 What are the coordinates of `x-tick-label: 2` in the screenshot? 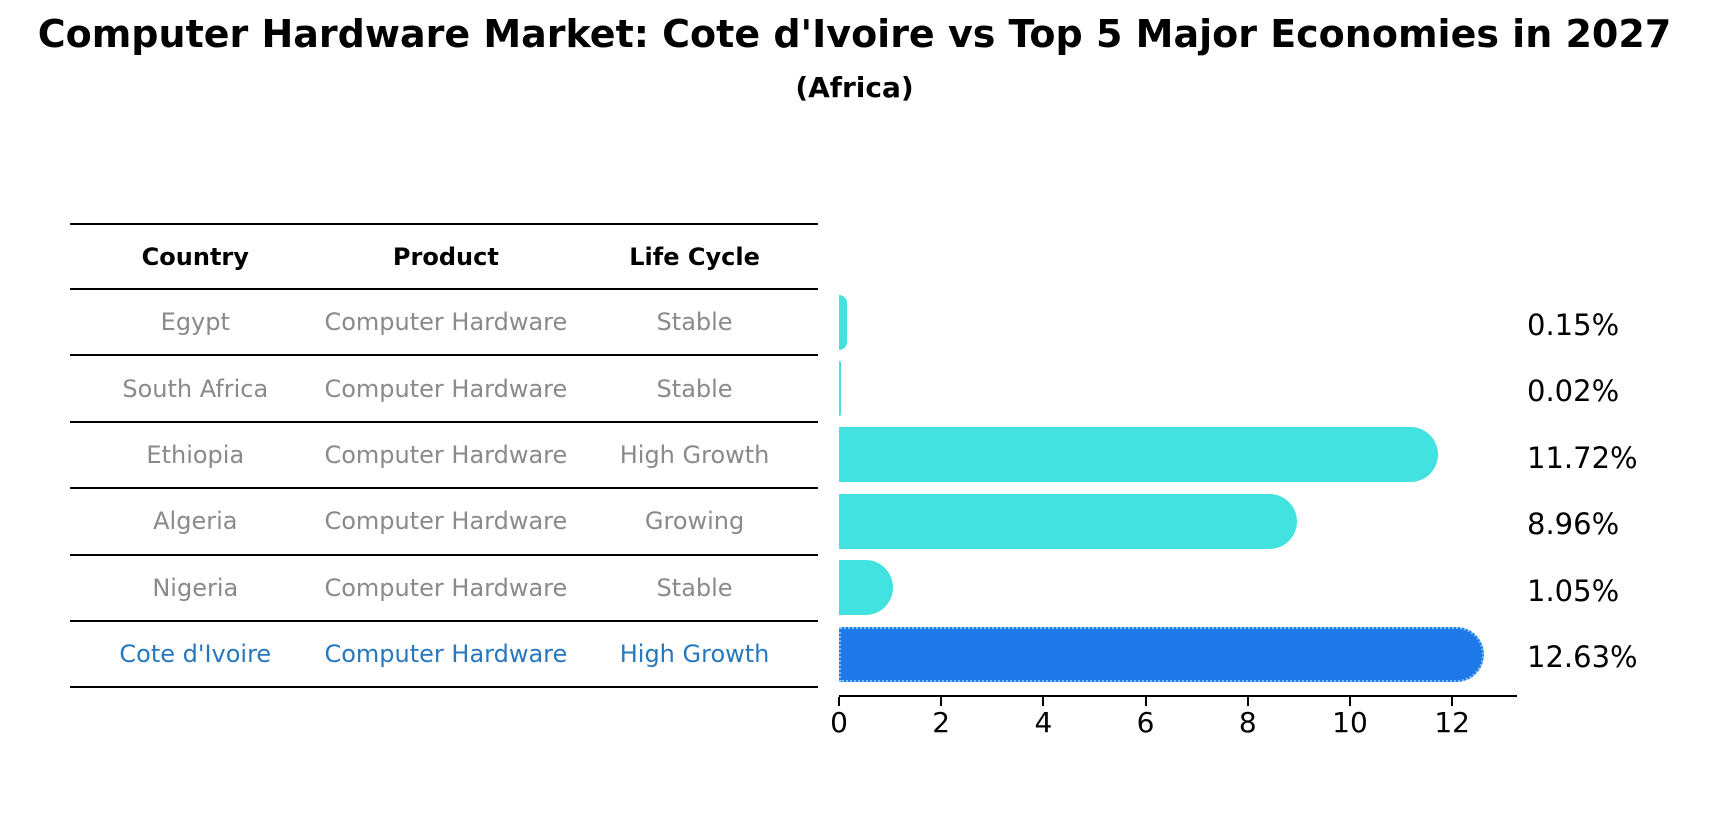 It's located at (941, 722).